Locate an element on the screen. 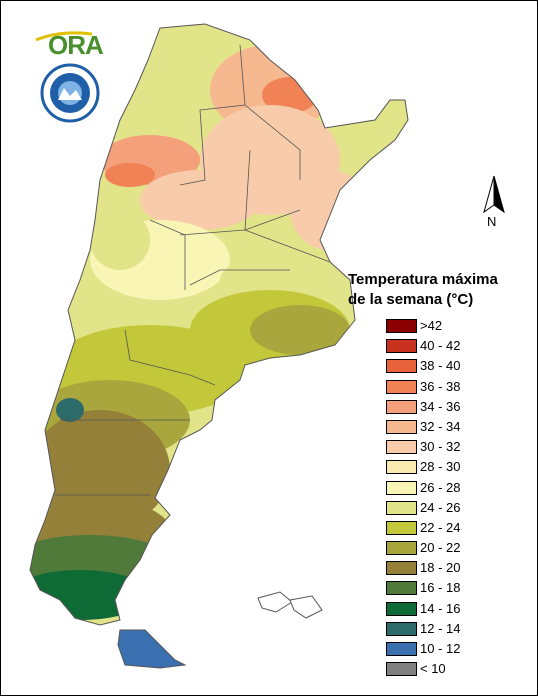 Image resolution: width=538 pixels, height=696 pixels. tierra-del-fuego is located at coordinates (152, 649).